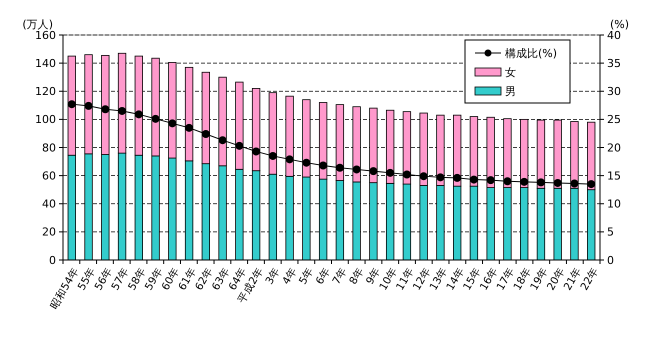 The height and width of the screenshot is (344, 655). What do you see at coordinates (620, 24) in the screenshot?
I see `y2-axis-title: (%)` at bounding box center [620, 24].